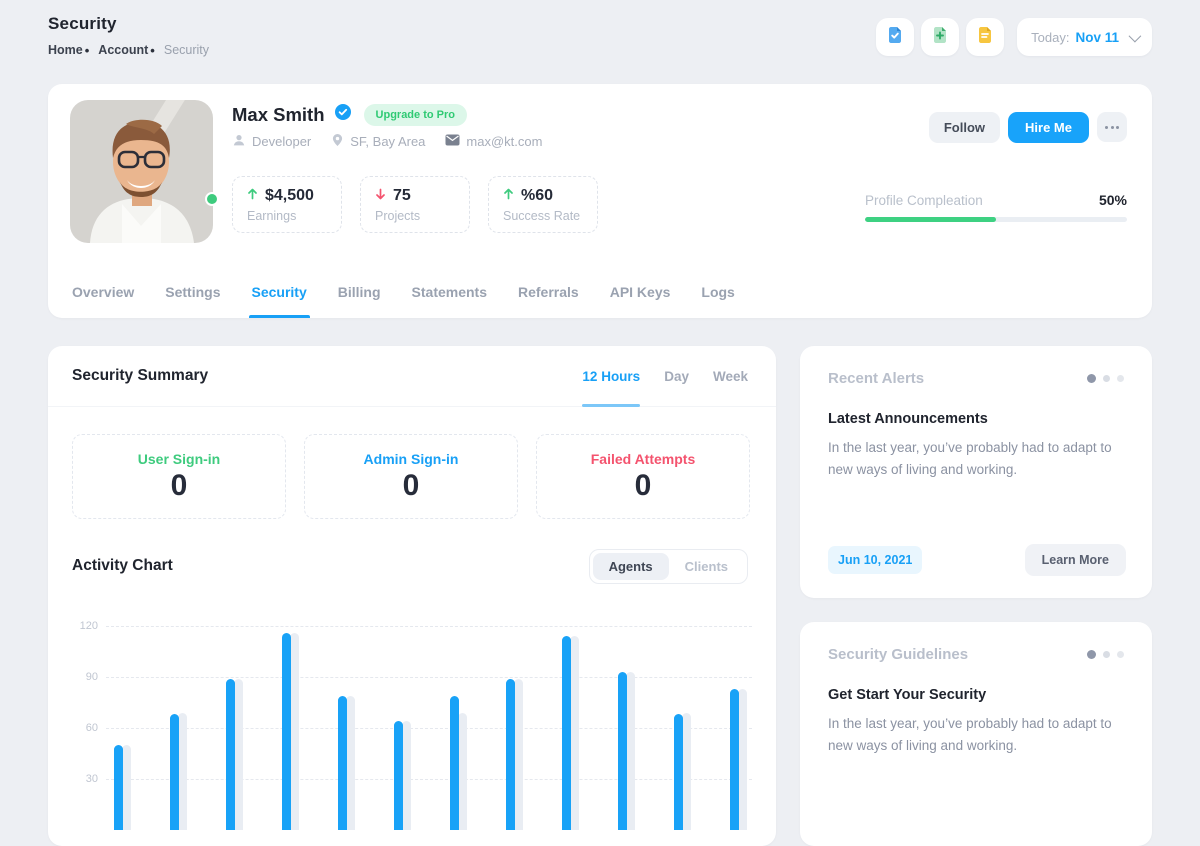 This screenshot has width=1200, height=846. I want to click on tab-overview: Overview, so click(103, 292).